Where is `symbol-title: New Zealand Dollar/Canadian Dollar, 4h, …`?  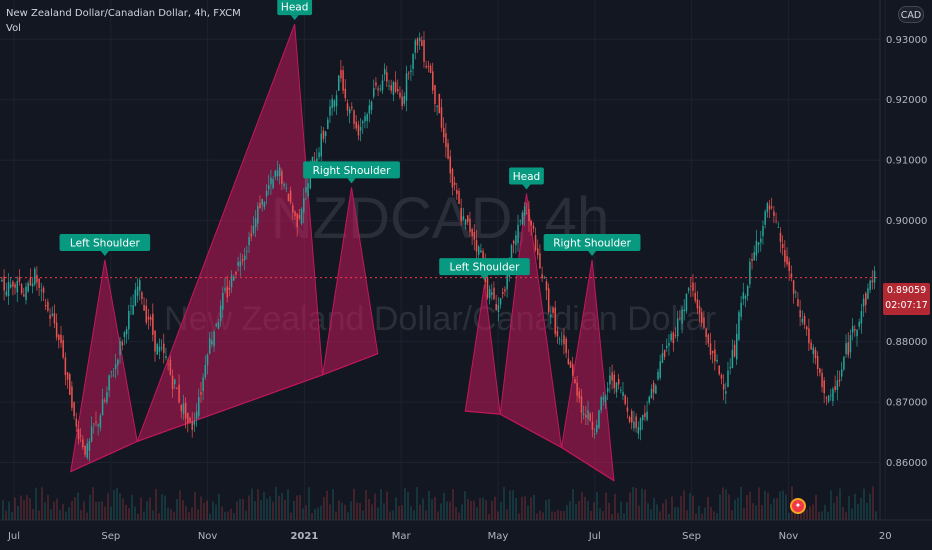 symbol-title: New Zealand Dollar/Canadian Dollar, 4h, … is located at coordinates (123, 13).